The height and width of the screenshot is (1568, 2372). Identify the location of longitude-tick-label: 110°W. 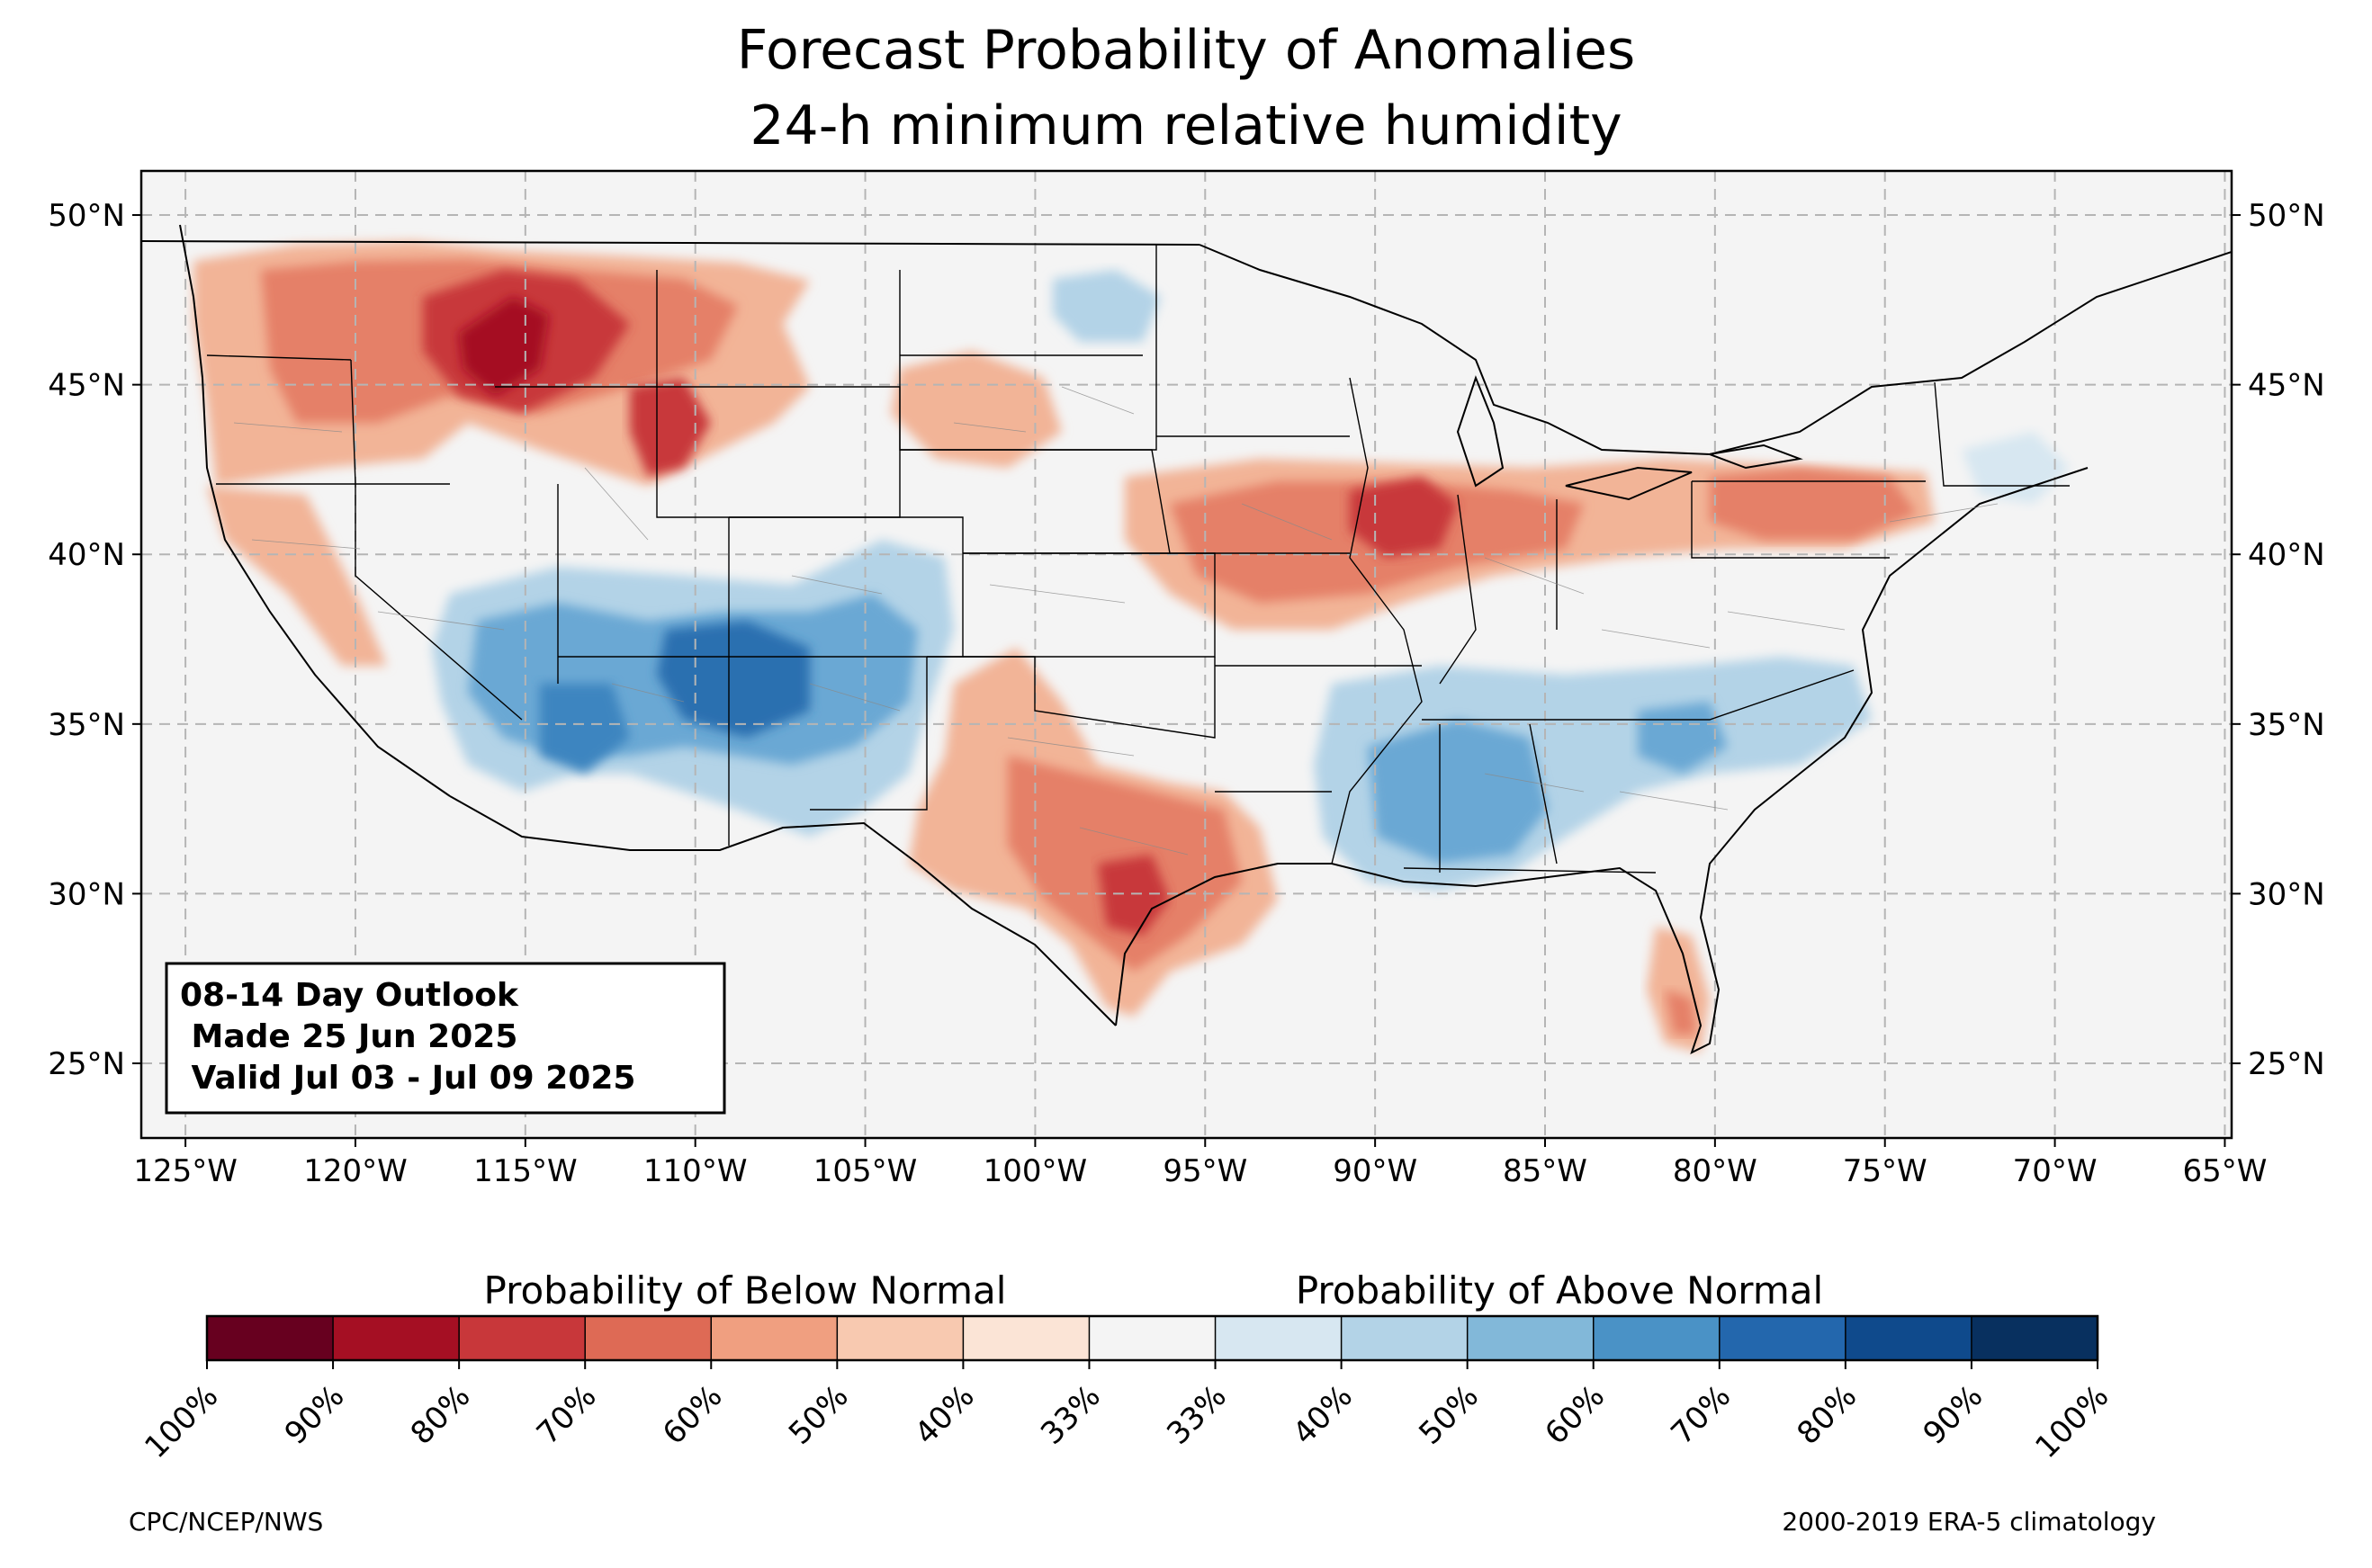
(695, 1171).